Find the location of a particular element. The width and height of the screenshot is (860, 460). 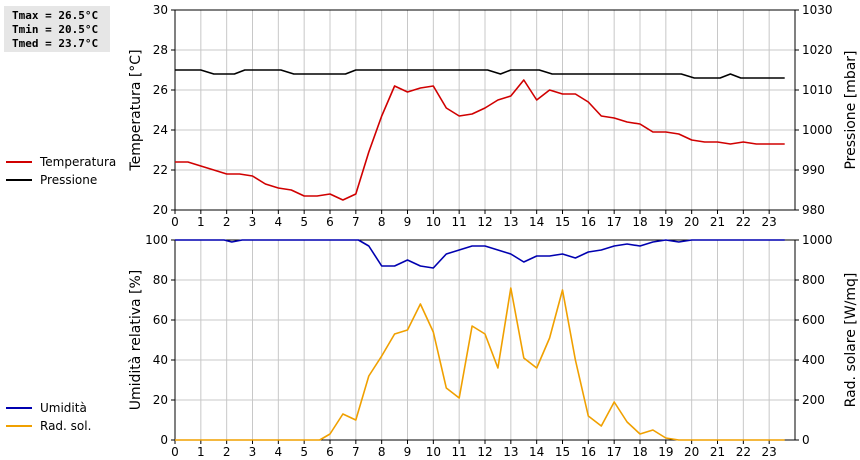

x-tick-label-top: 6 is located at coordinates (330, 222).